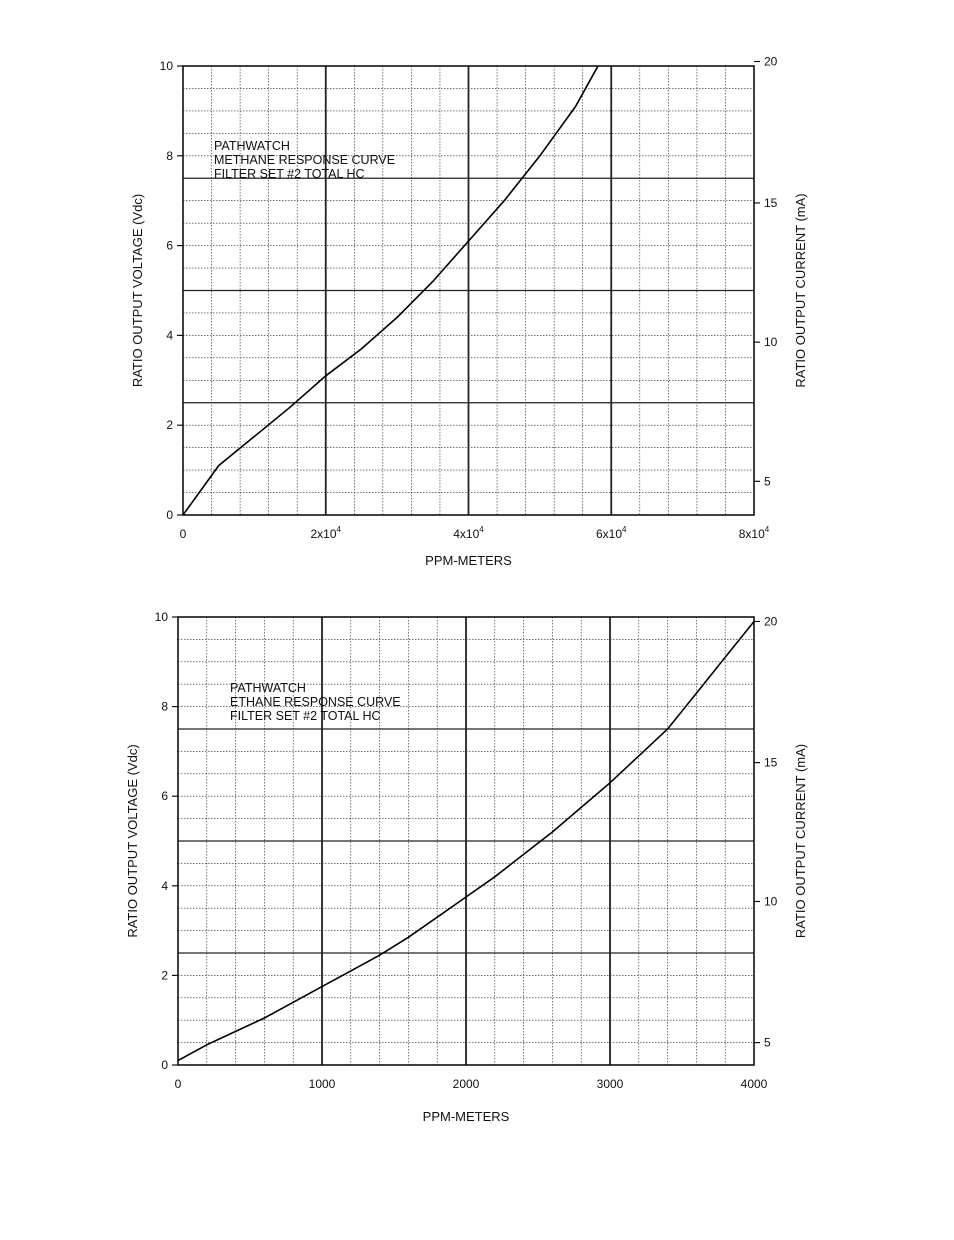 The height and width of the screenshot is (1240, 954). I want to click on x-tick-base: 4000, so click(754, 1084).